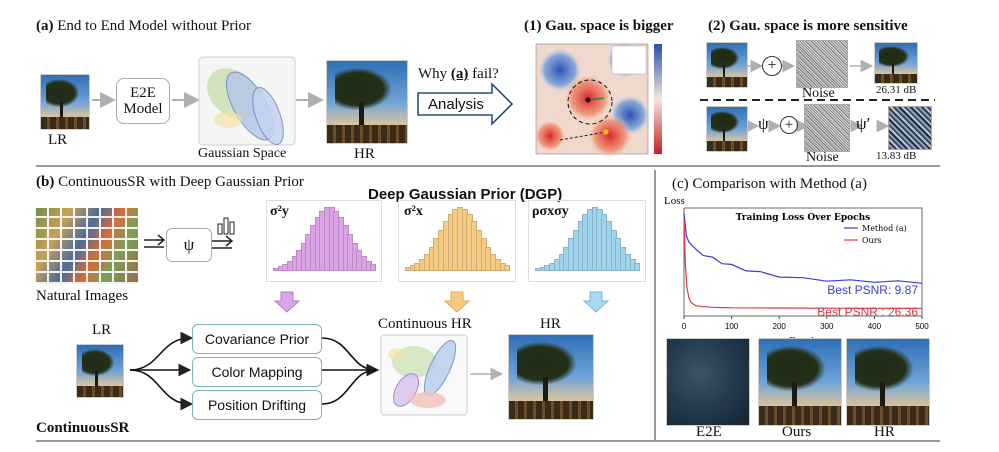 The height and width of the screenshot is (452, 999). What do you see at coordinates (456, 104) in the screenshot?
I see `analysis-label: Analysis` at bounding box center [456, 104].